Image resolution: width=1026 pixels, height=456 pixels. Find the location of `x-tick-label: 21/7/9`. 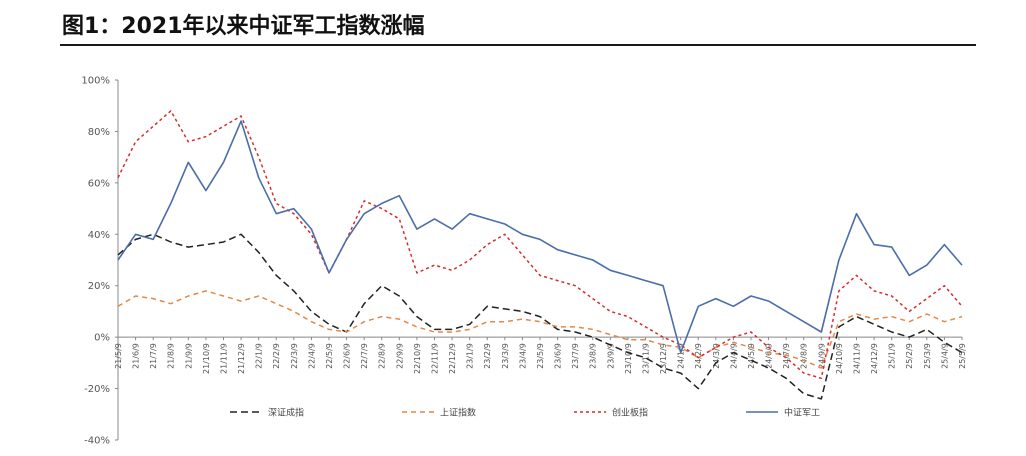

x-tick-label: 21/7/9 is located at coordinates (153, 356).